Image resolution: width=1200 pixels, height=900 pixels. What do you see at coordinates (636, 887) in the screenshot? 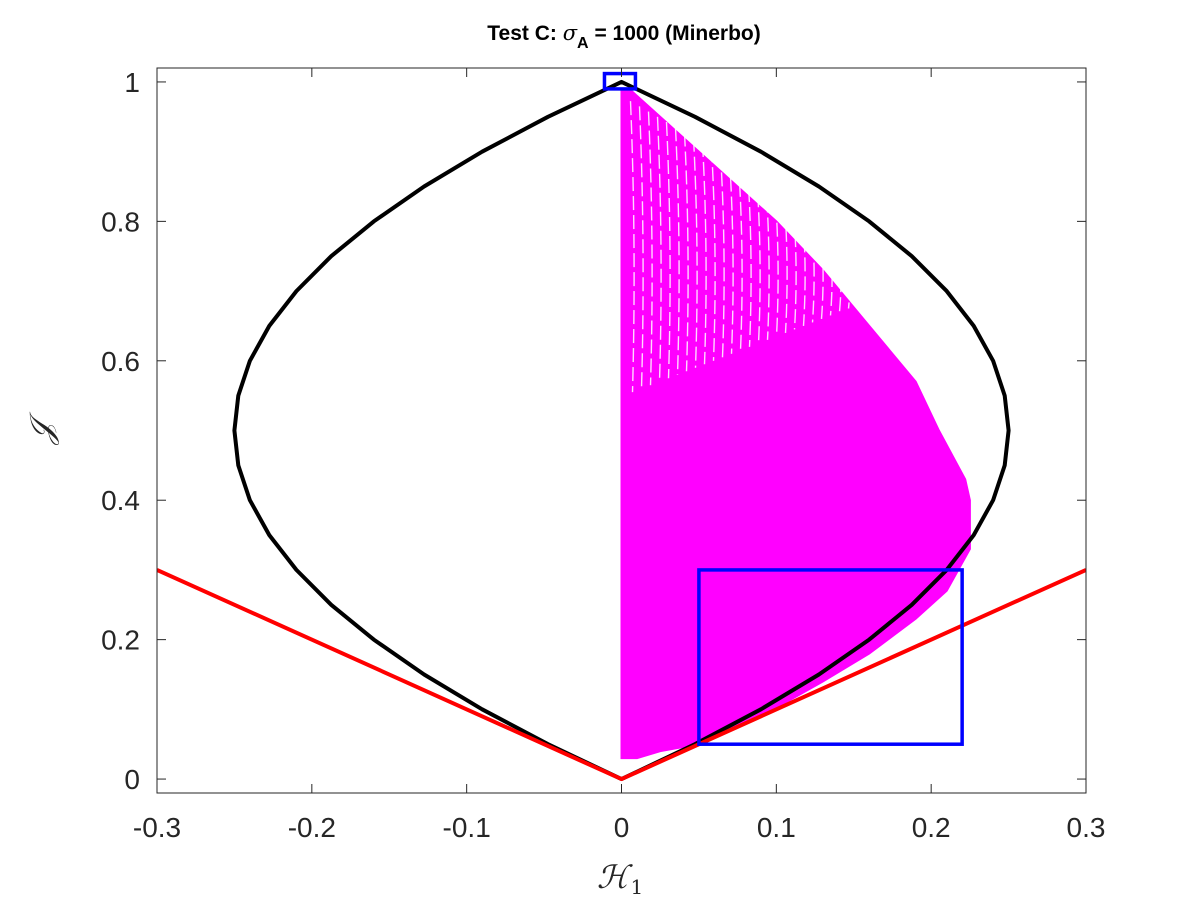
I see `x-axis-label-subscript: 1` at bounding box center [636, 887].